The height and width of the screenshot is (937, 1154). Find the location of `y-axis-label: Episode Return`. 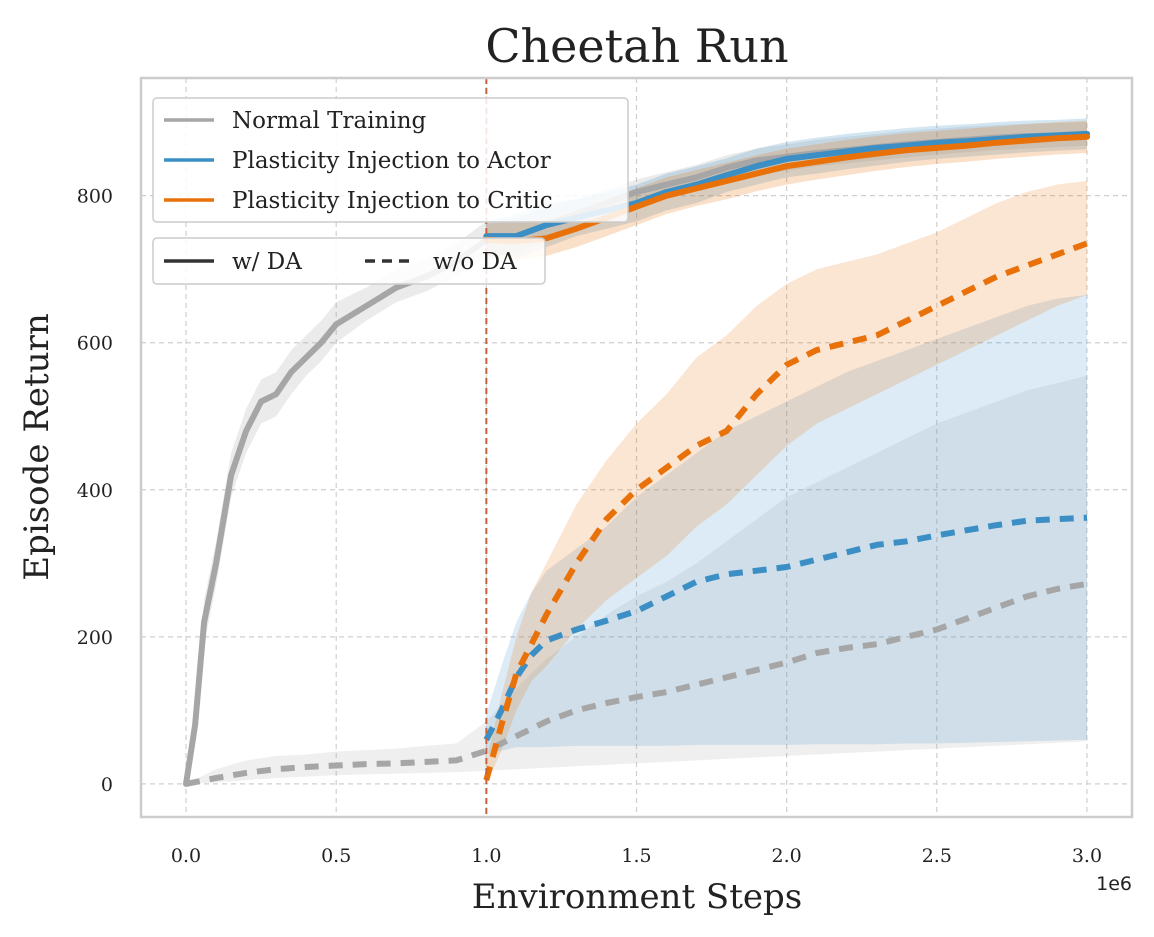

y-axis-label: Episode Return is located at coordinates (37, 447).